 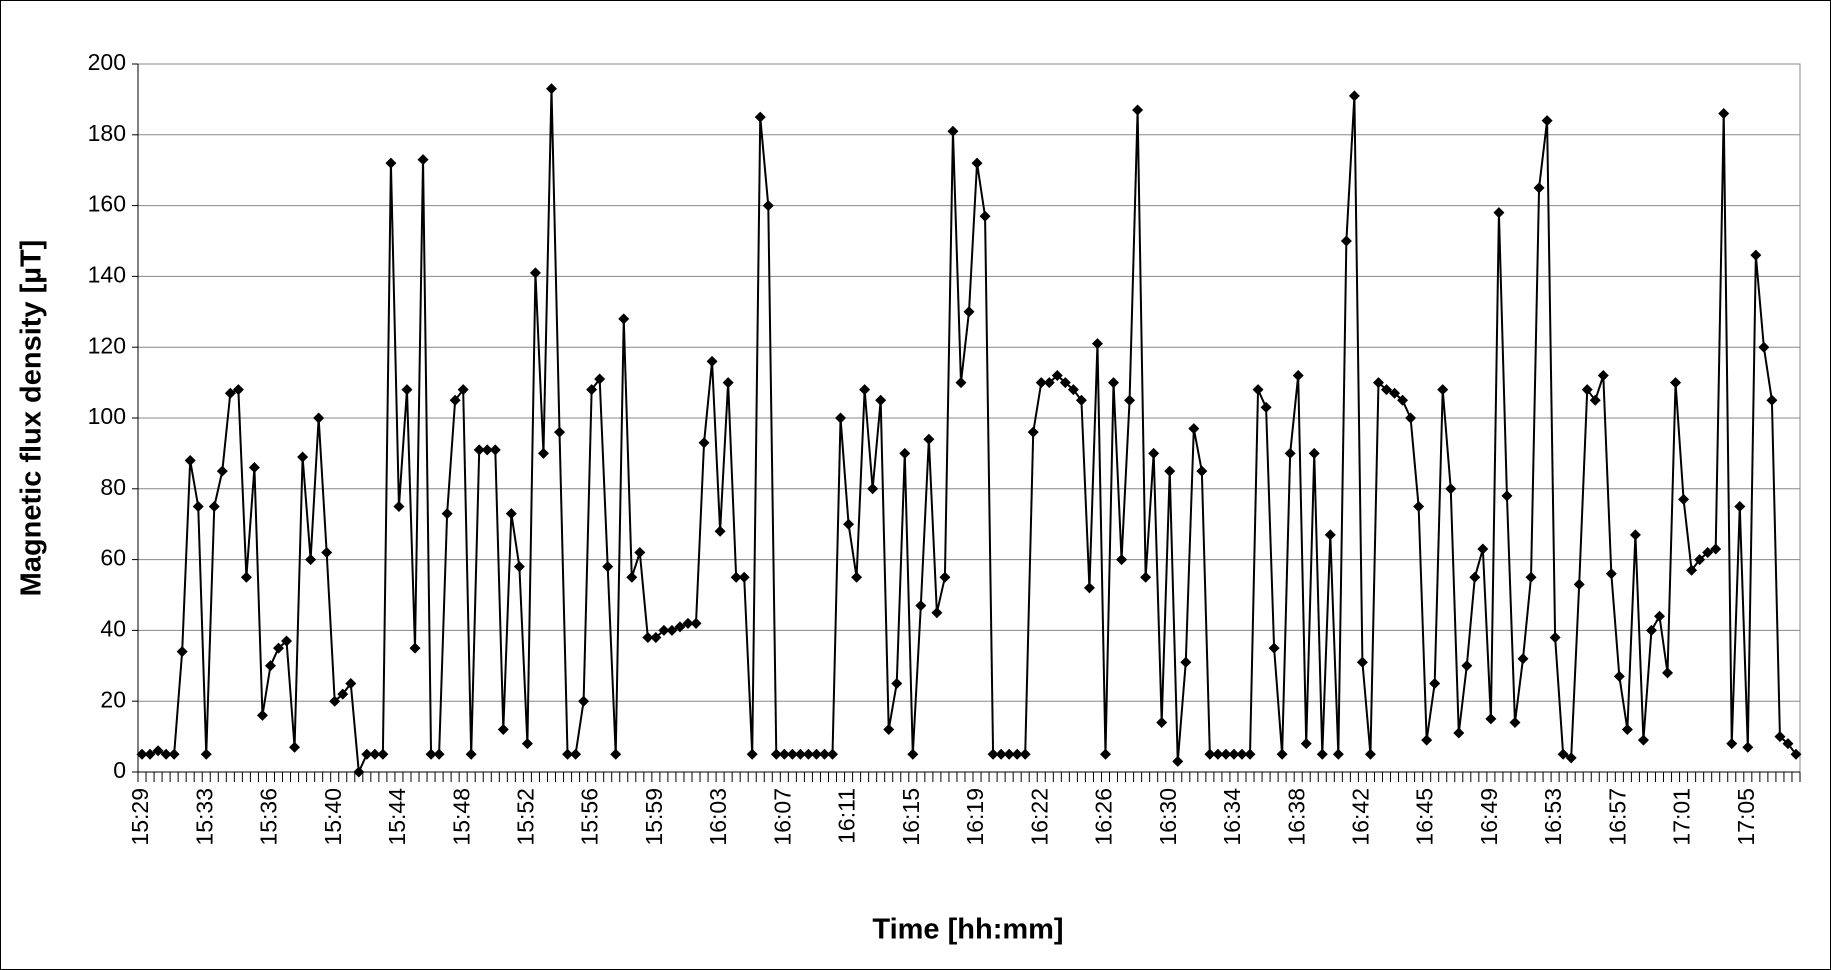 What do you see at coordinates (1489, 817) in the screenshot?
I see `x-tick-label: 16:49` at bounding box center [1489, 817].